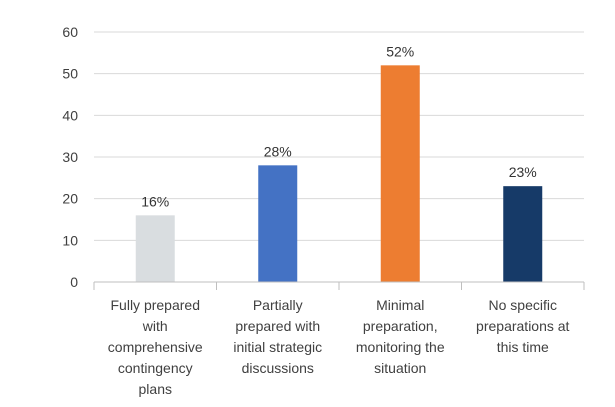 The width and height of the screenshot is (615, 407). Describe the element at coordinates (156, 305) in the screenshot. I see `category-label-line: Fully prepared` at that location.